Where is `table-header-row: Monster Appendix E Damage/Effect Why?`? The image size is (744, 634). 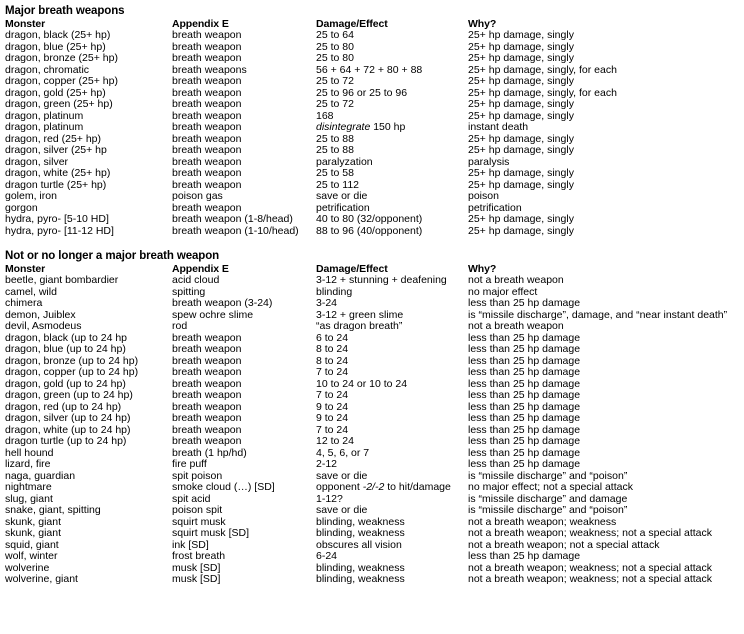 table-header-row: Monster Appendix E Damage/Effect Why? is located at coordinates (372, 24).